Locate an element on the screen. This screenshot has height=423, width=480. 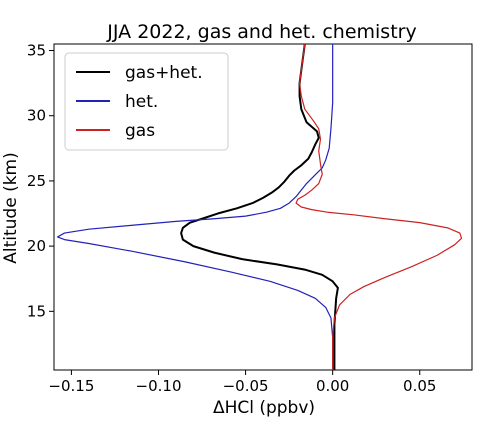
legend-box is located at coordinates (146, 101).